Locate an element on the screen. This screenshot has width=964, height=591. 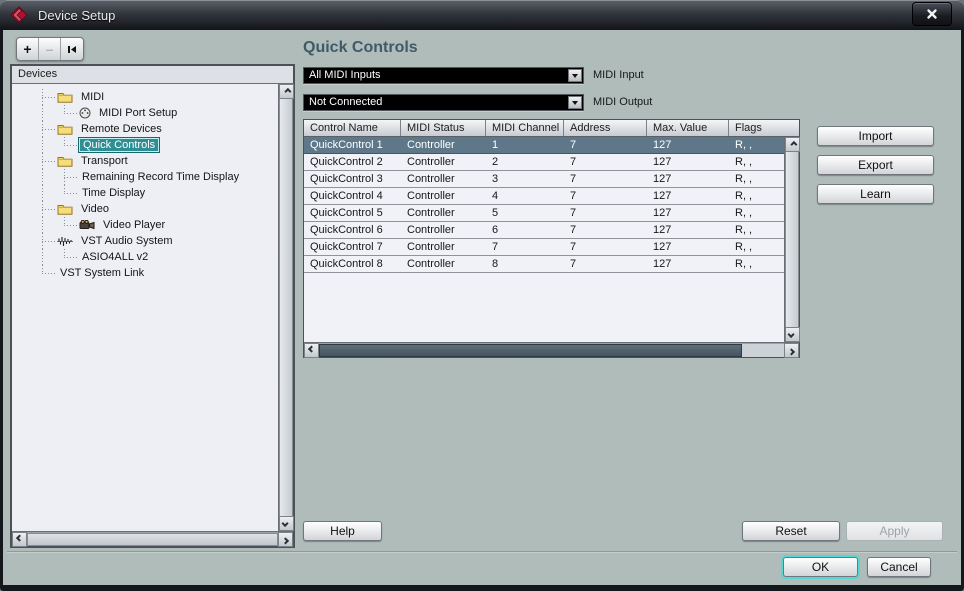
column-header-midi-channel: MIDI Channel is located at coordinates (525, 128).